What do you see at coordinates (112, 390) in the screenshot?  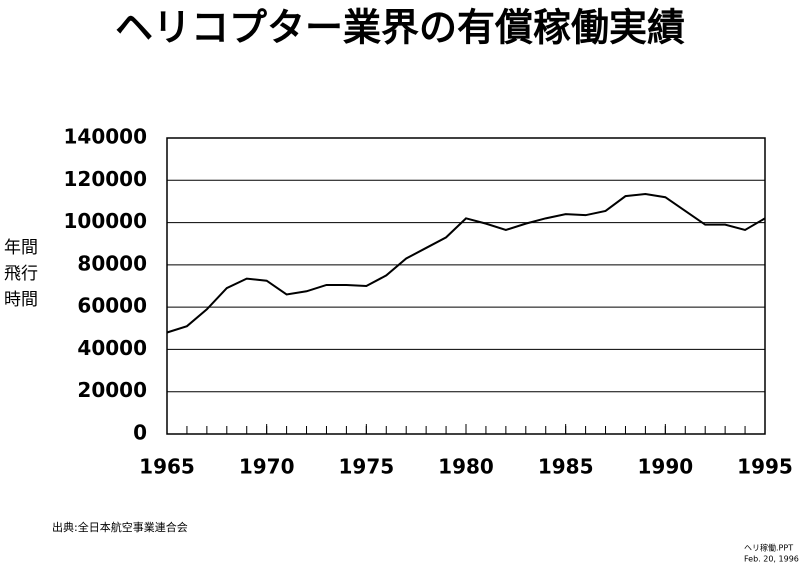 I see `y-tick-label: 20000` at bounding box center [112, 390].